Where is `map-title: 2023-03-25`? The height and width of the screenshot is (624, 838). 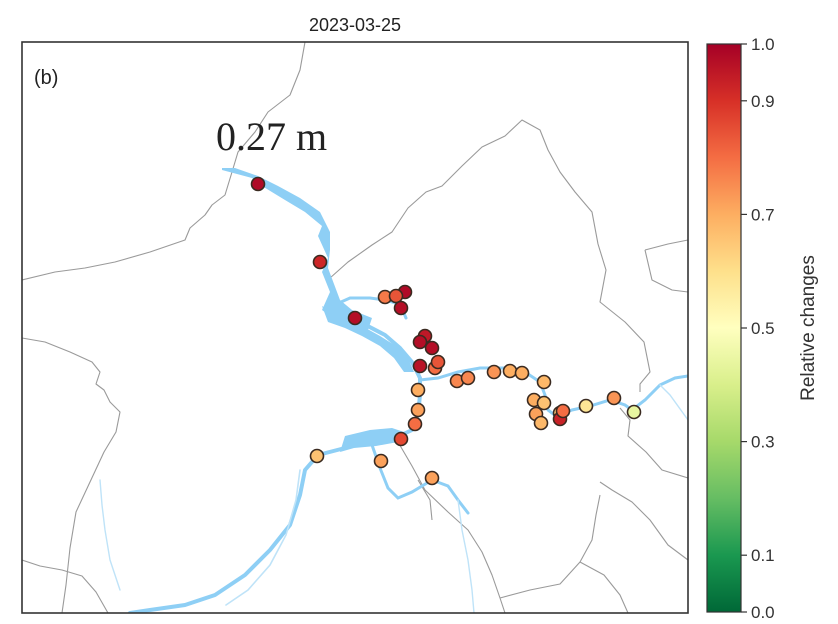
map-title: 2023-03-25 is located at coordinates (355, 25).